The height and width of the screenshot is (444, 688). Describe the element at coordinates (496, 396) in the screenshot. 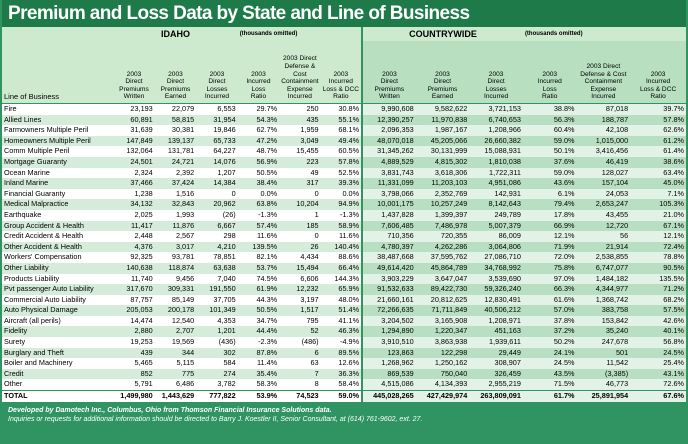

I see `cell: 263,809,091` at that location.